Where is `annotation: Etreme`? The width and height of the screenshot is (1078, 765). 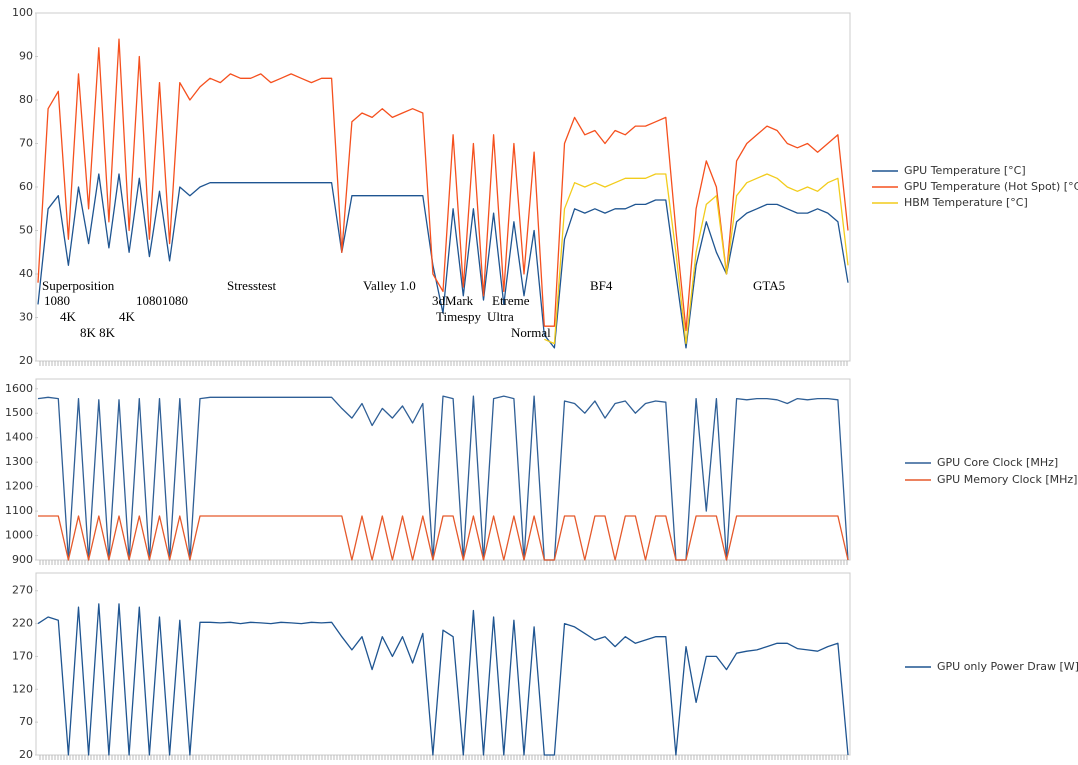 annotation: Etreme is located at coordinates (511, 300).